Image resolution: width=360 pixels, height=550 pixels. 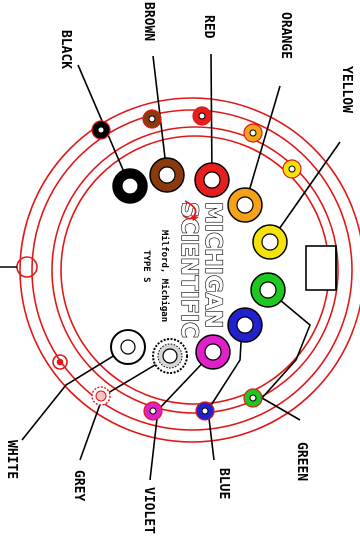 I want to click on terminal-black, so click(x=130, y=186).